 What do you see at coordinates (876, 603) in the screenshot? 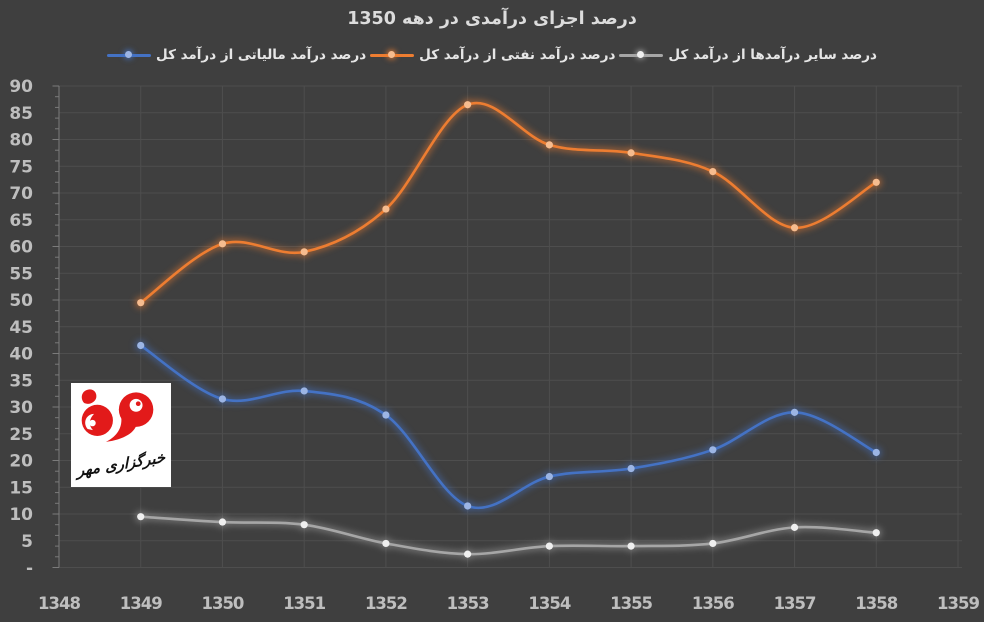
I see `svg-text: 1358` at bounding box center [876, 603].